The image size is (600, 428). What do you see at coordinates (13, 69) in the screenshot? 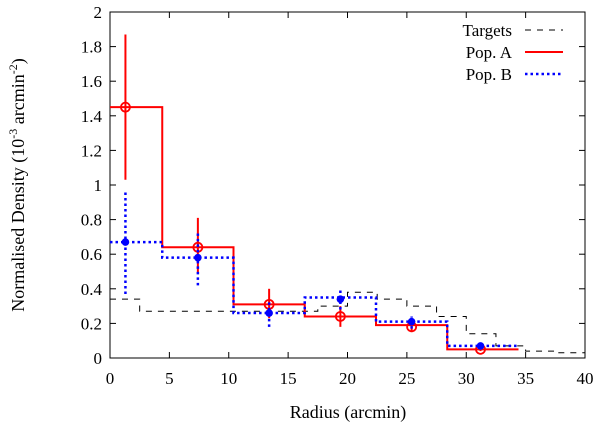
I see `y-axis-label-exp2: -2` at bounding box center [13, 69].